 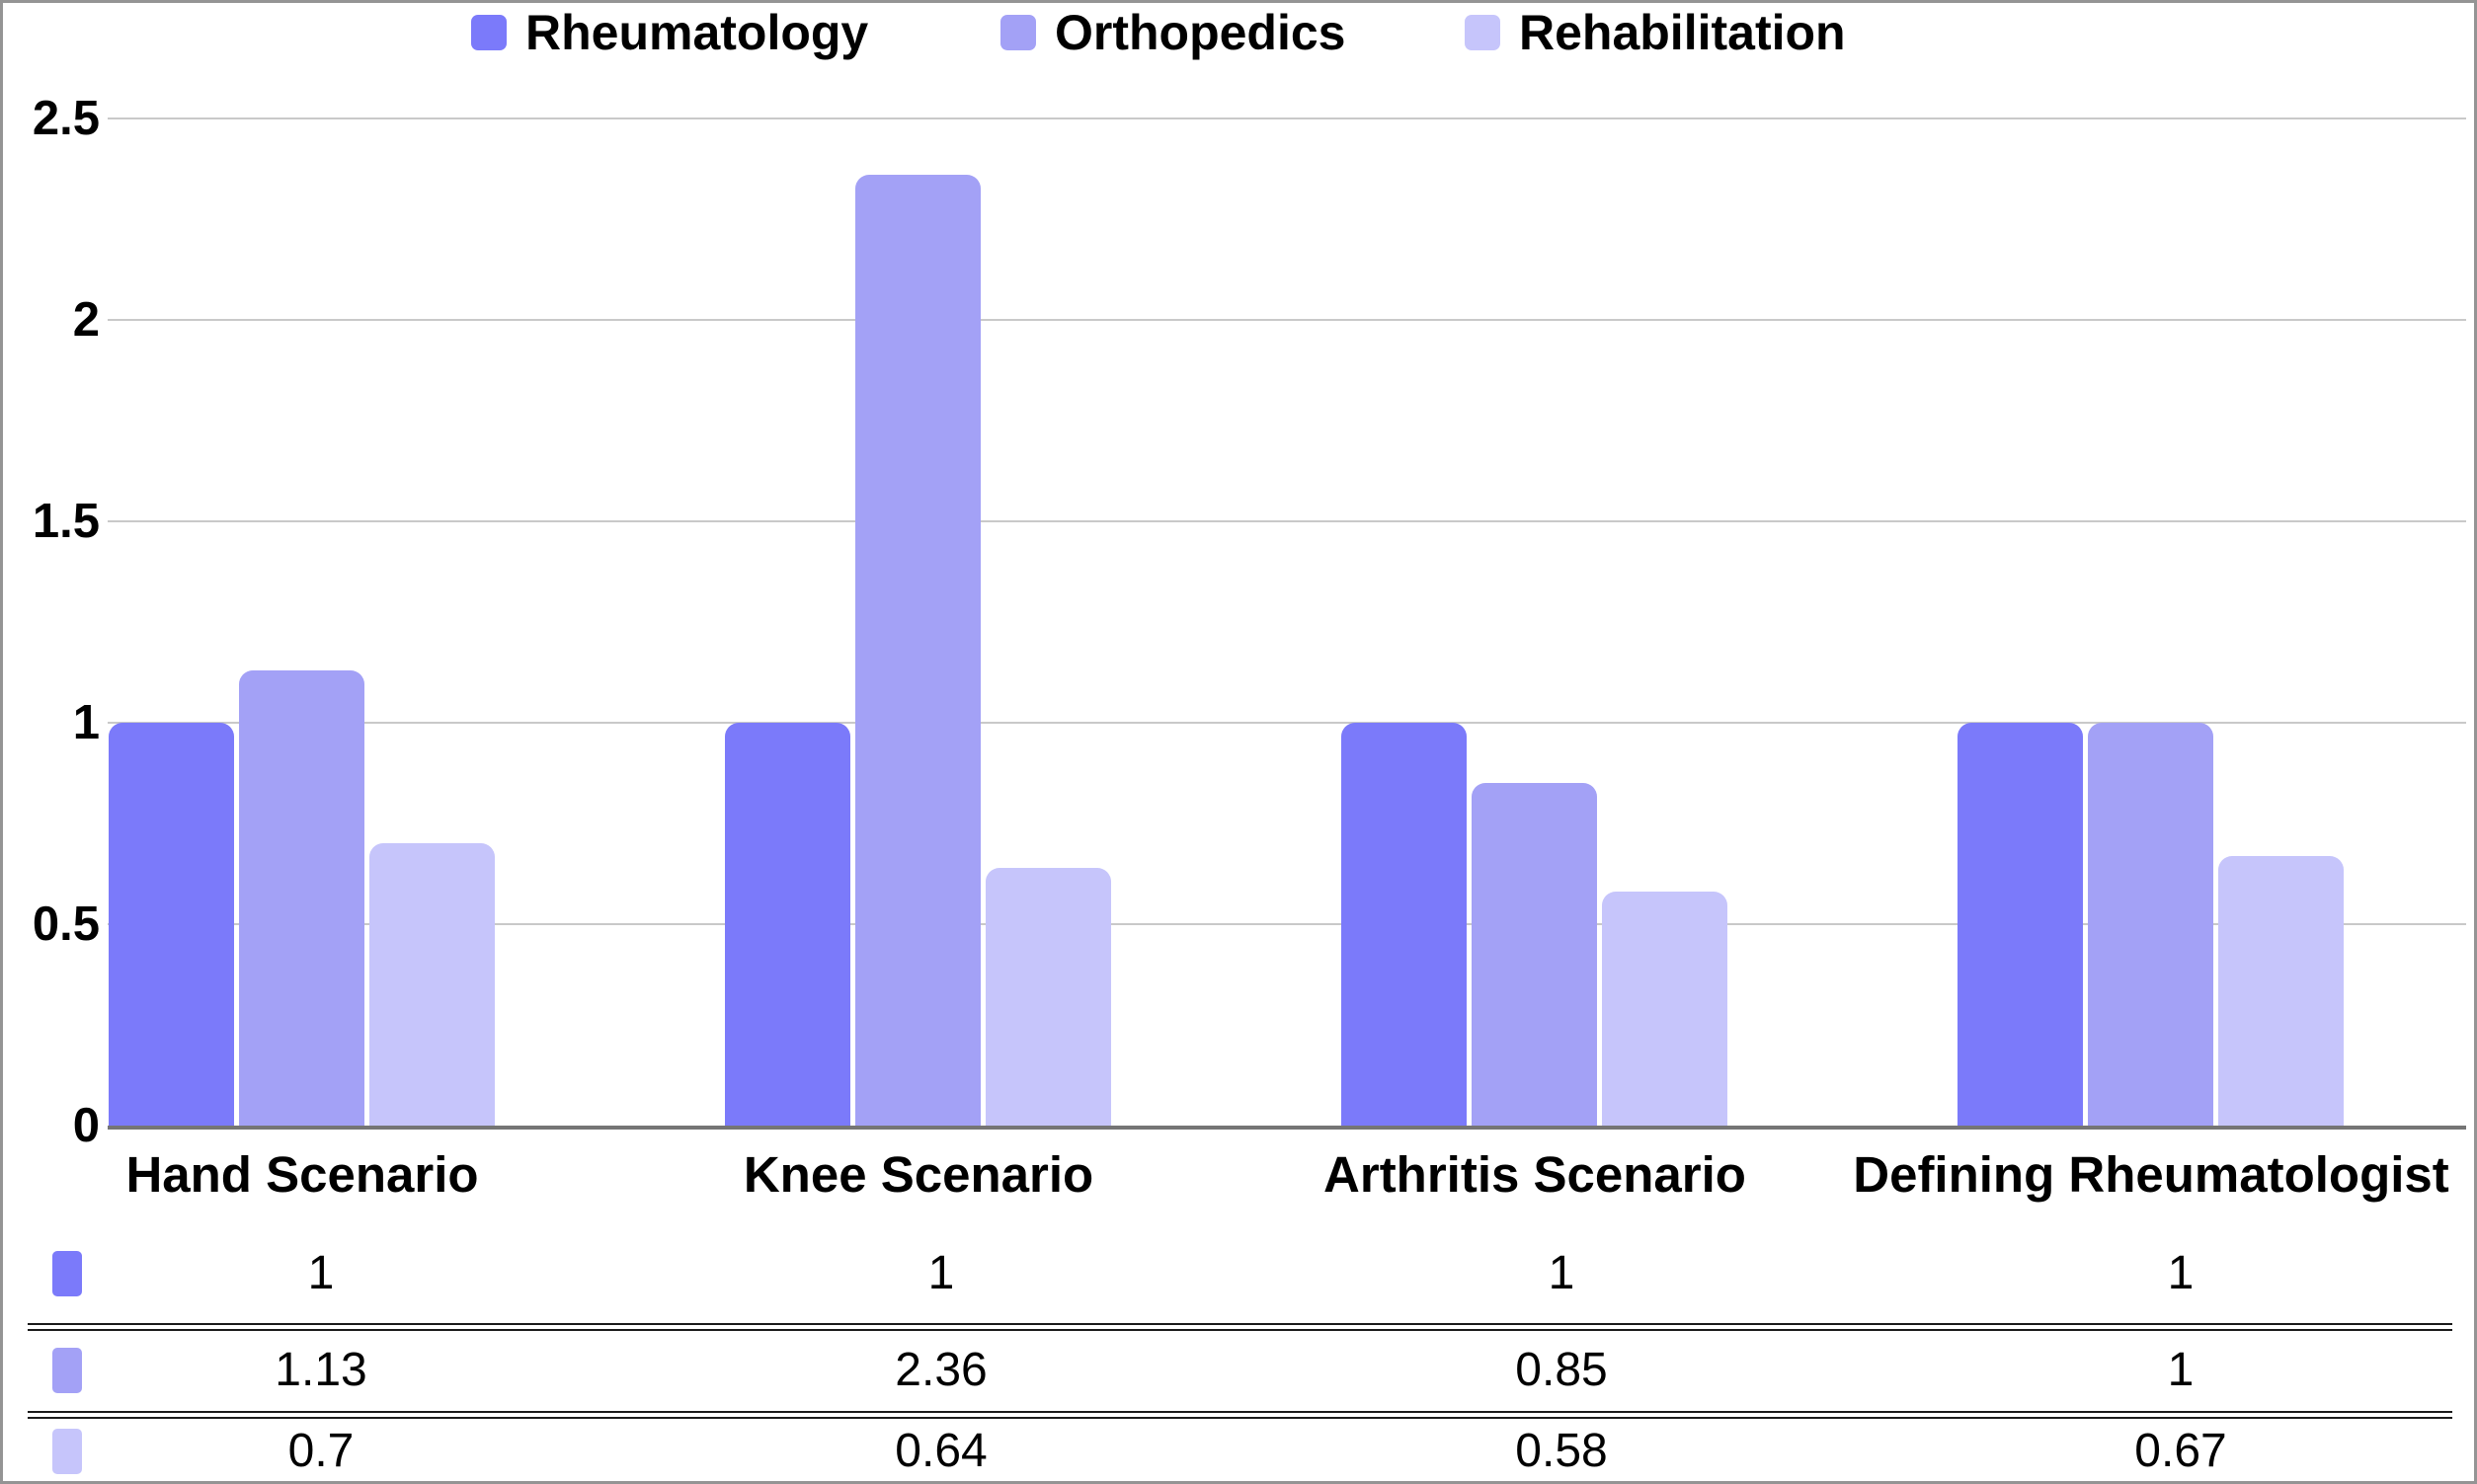 I want to click on y-axis-tick-label: 1.5, so click(x=66, y=521).